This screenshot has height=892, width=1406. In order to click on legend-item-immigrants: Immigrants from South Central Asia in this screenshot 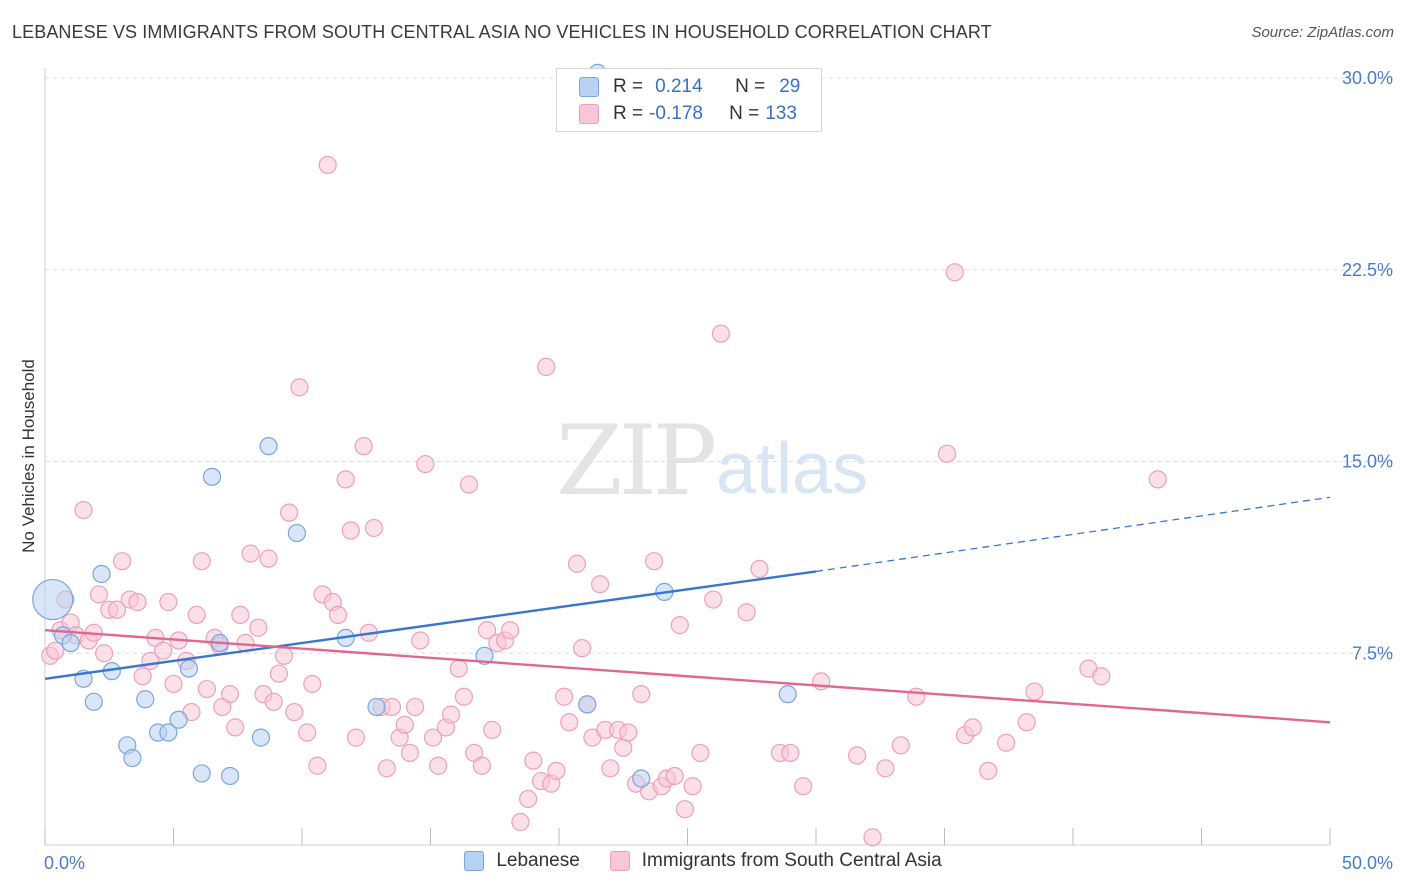, I will do `click(775, 861)`.